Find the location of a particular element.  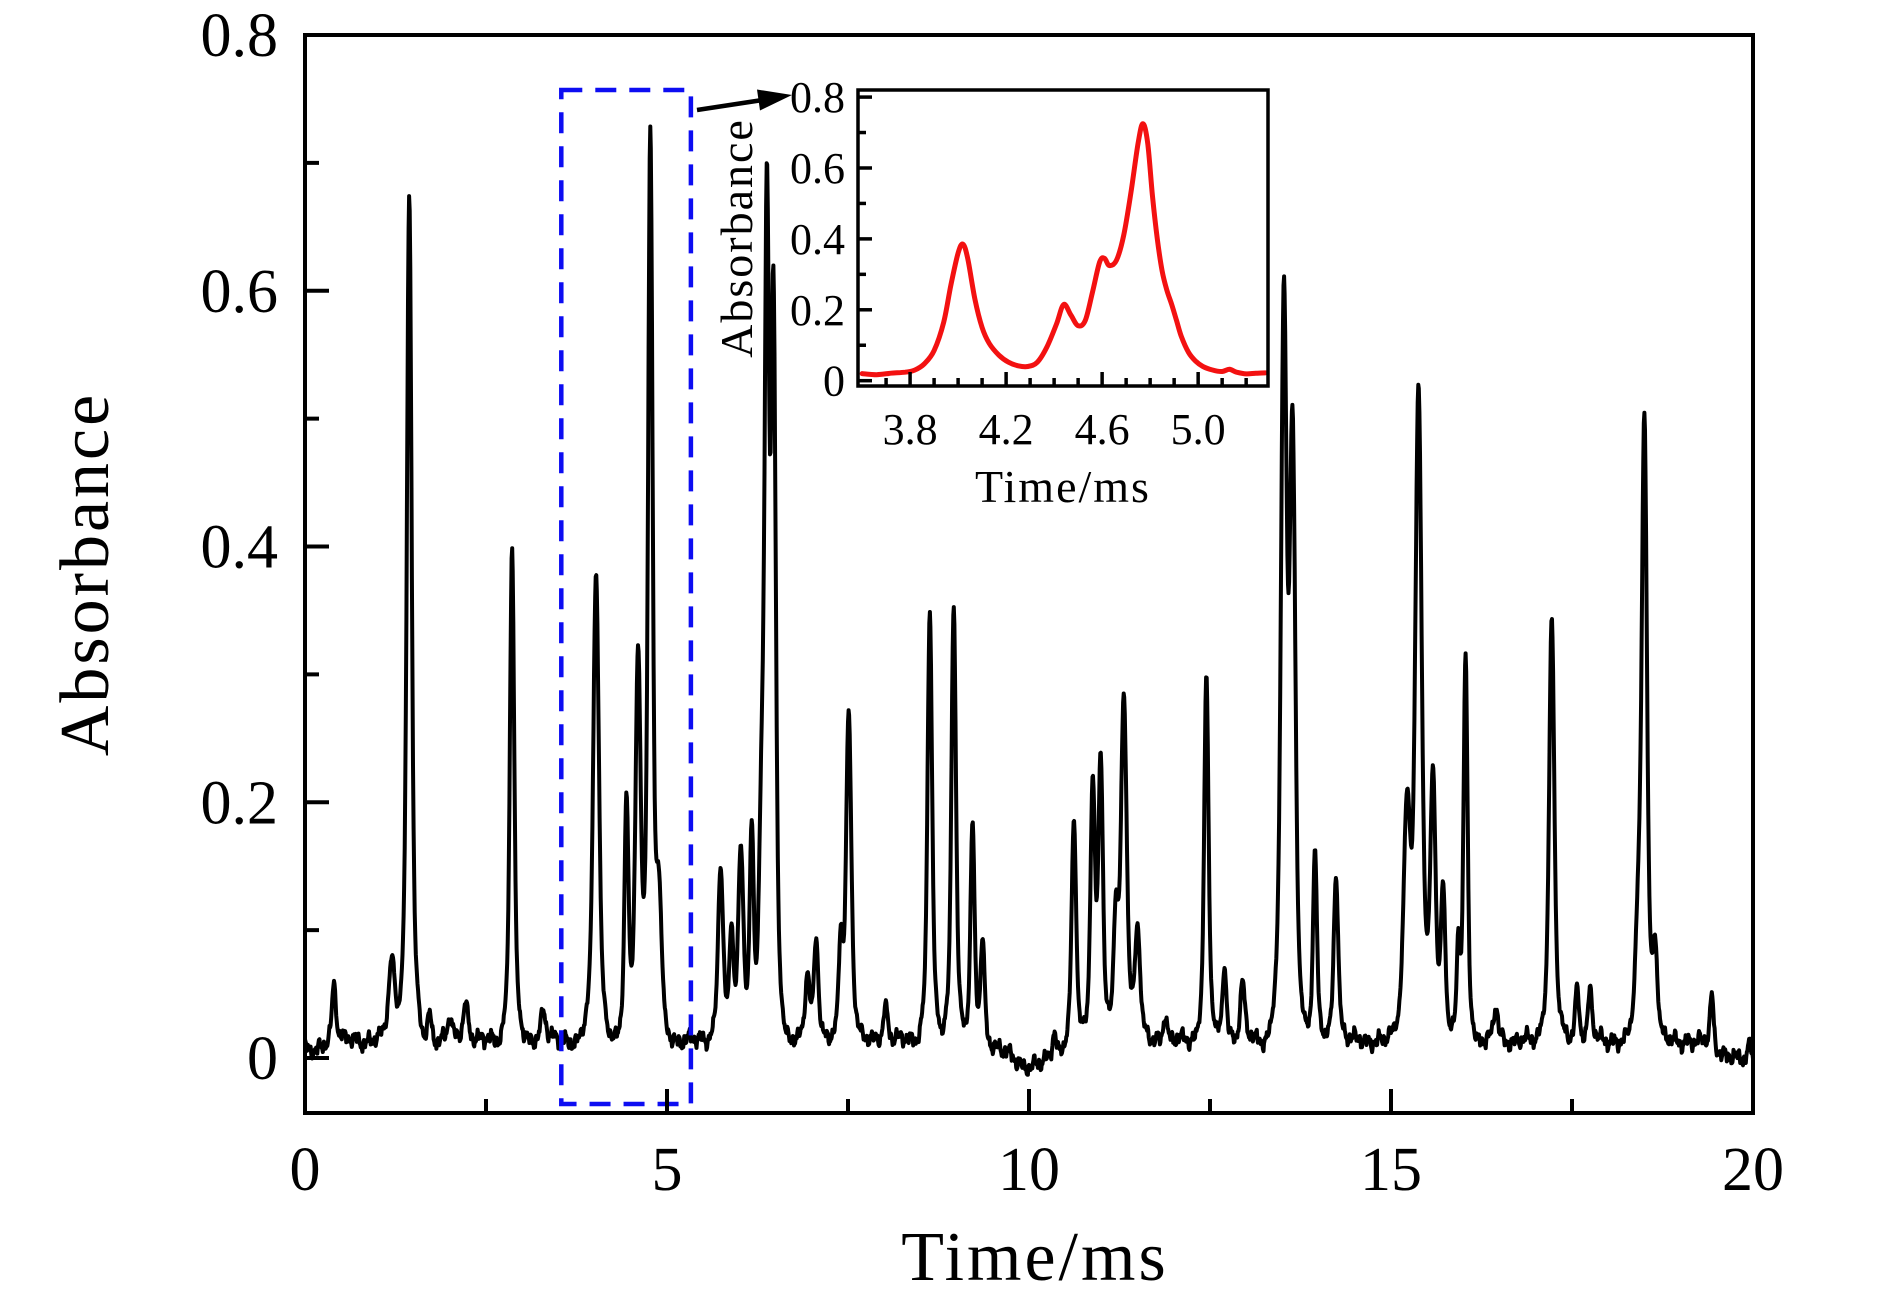

main-y-tick-label: 0.8 is located at coordinates (240, 36).